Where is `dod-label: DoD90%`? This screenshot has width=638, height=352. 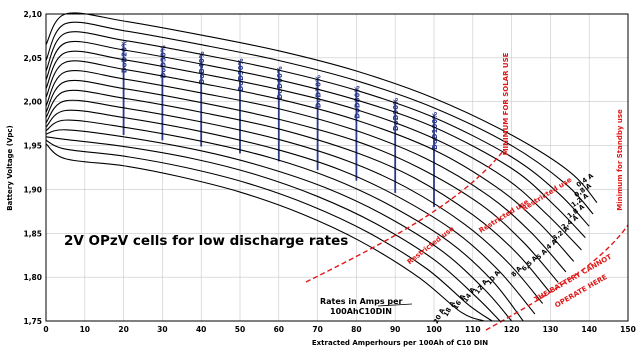 dod-label: DoD90% is located at coordinates (396, 114).